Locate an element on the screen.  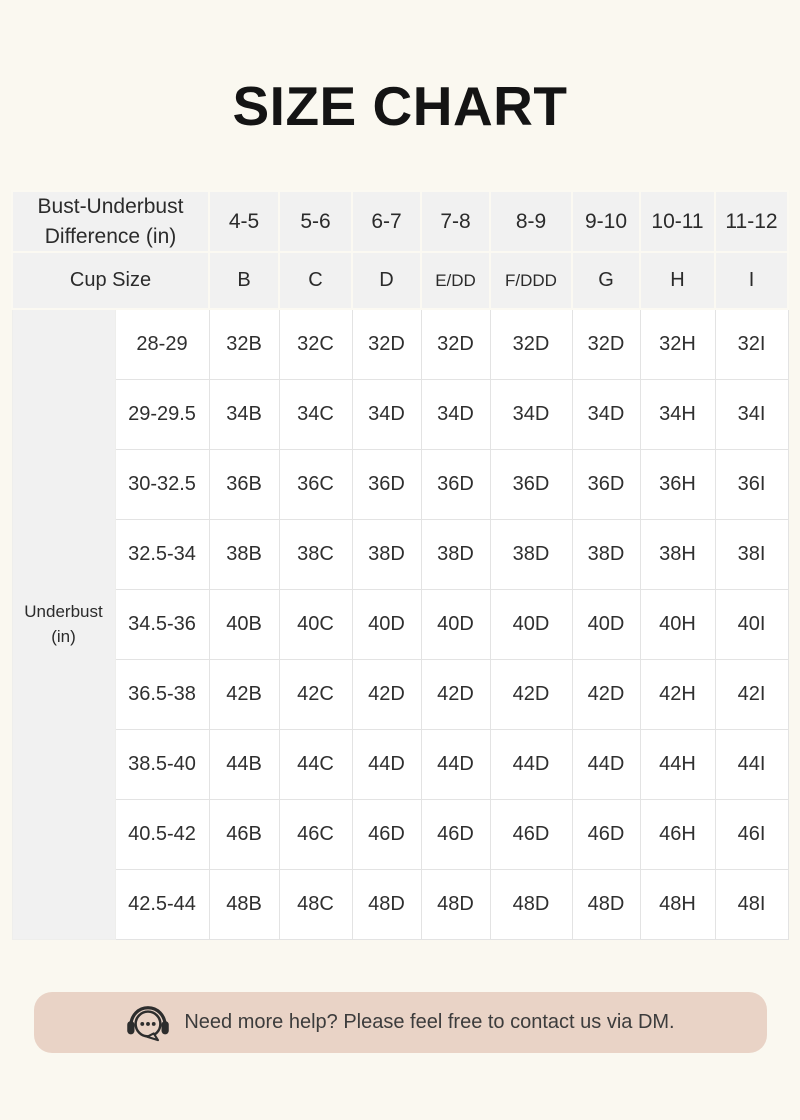
size-cell: 44B is located at coordinates (244, 764).